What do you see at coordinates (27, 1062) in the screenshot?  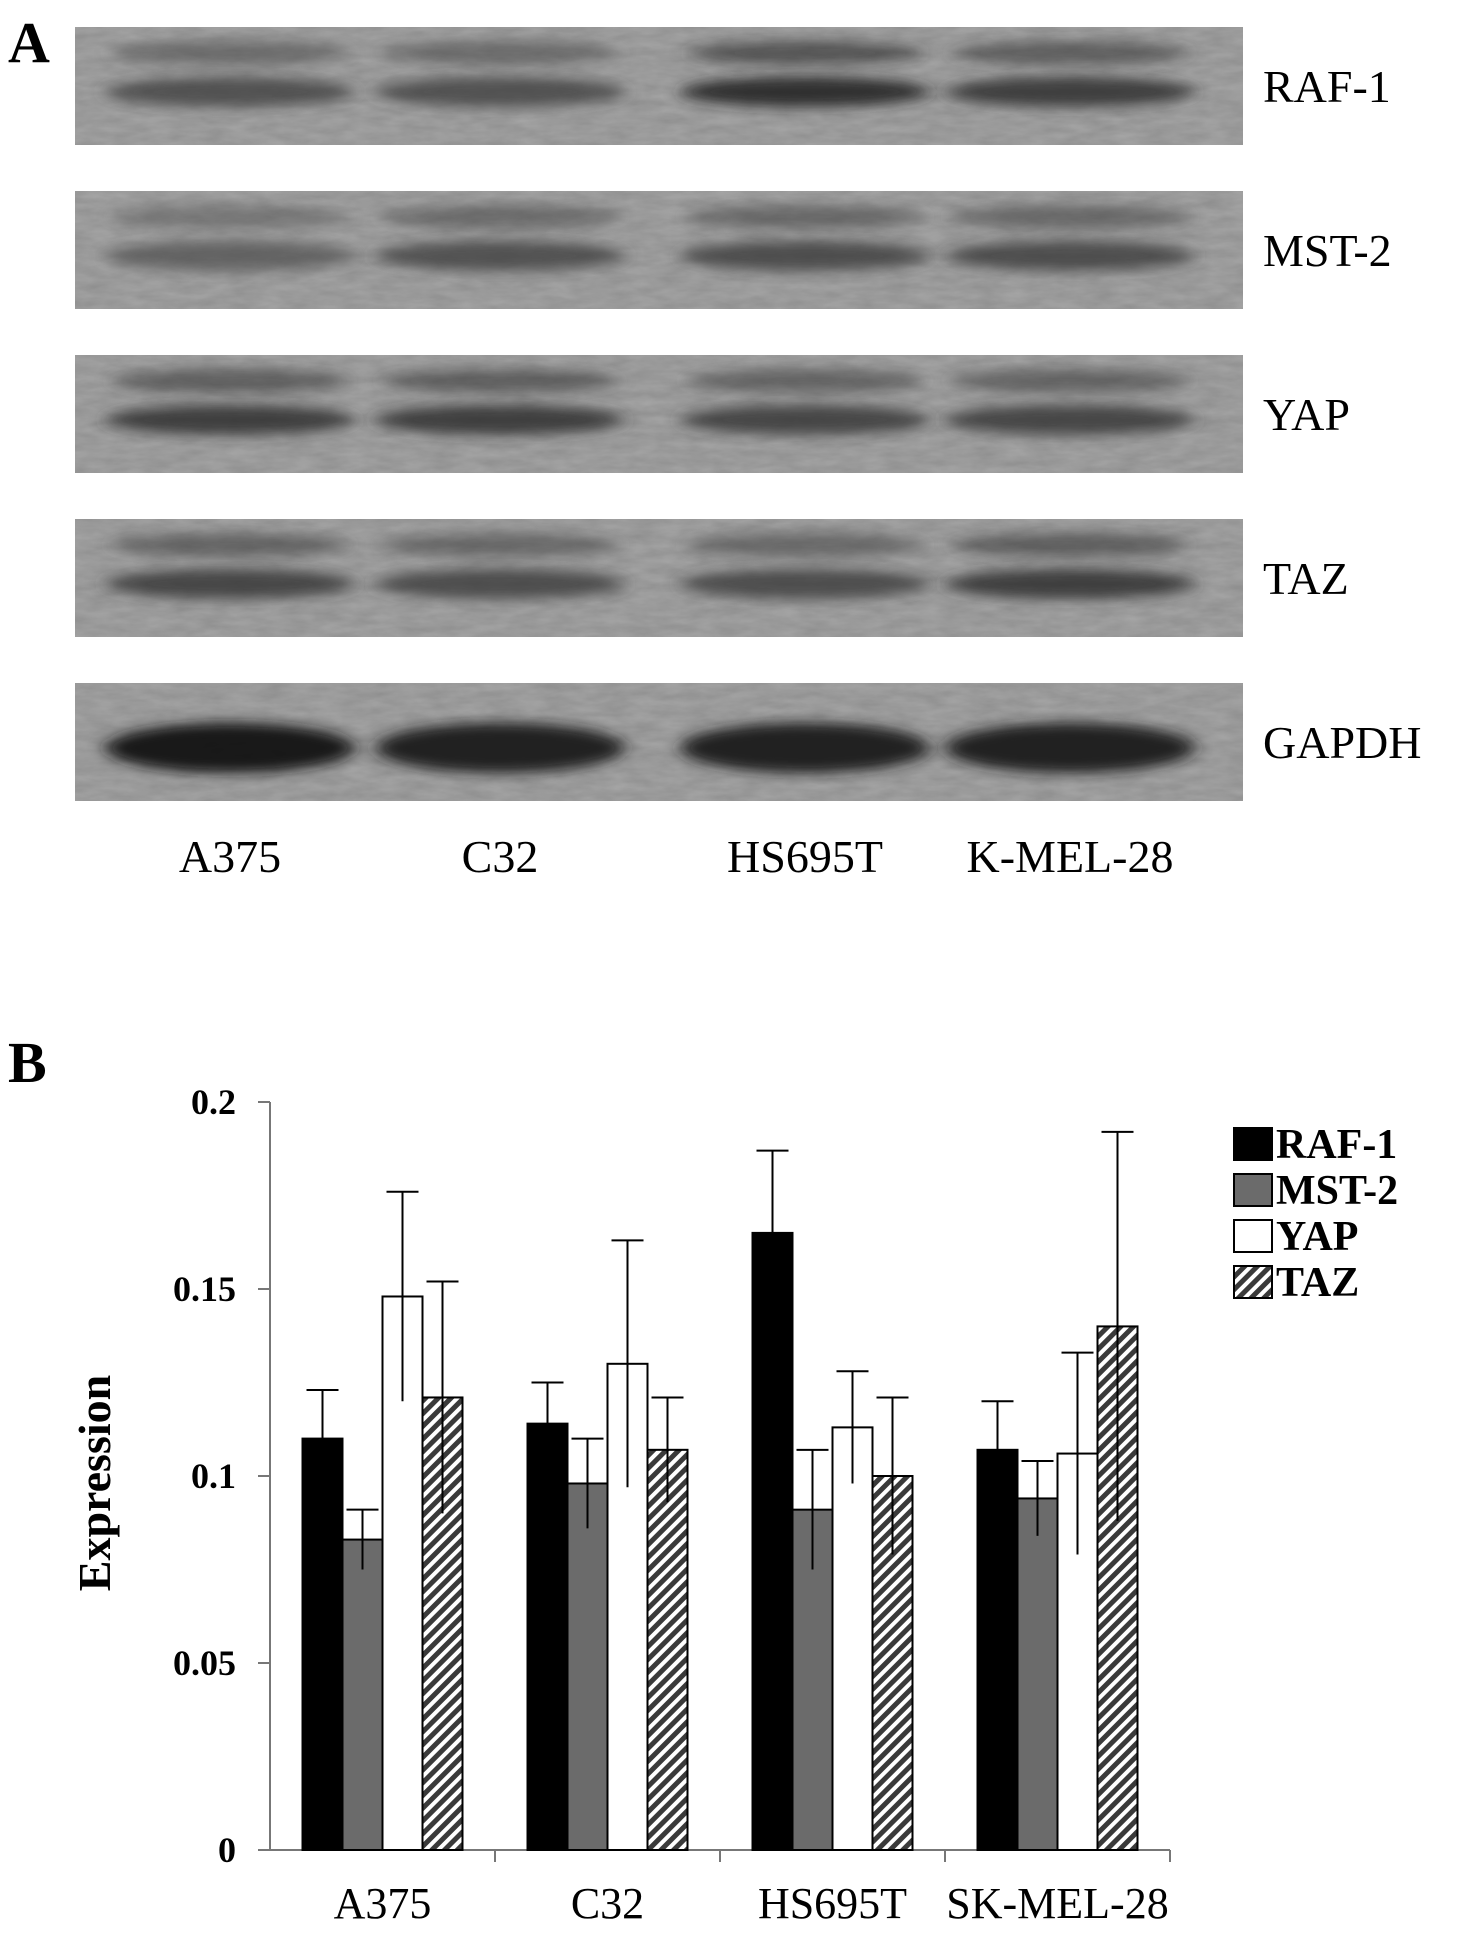 I see `panel-b-letter: B` at bounding box center [27, 1062].